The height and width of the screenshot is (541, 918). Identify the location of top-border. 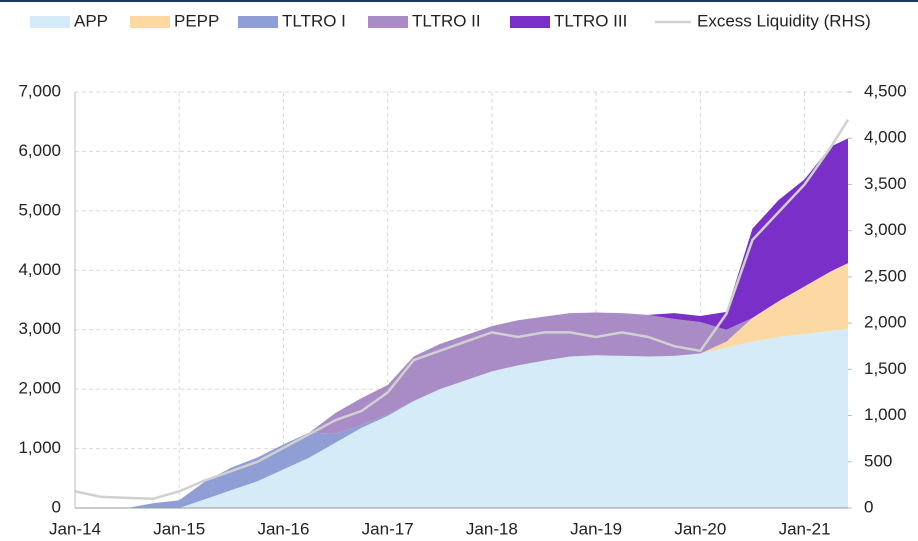
(459, 1).